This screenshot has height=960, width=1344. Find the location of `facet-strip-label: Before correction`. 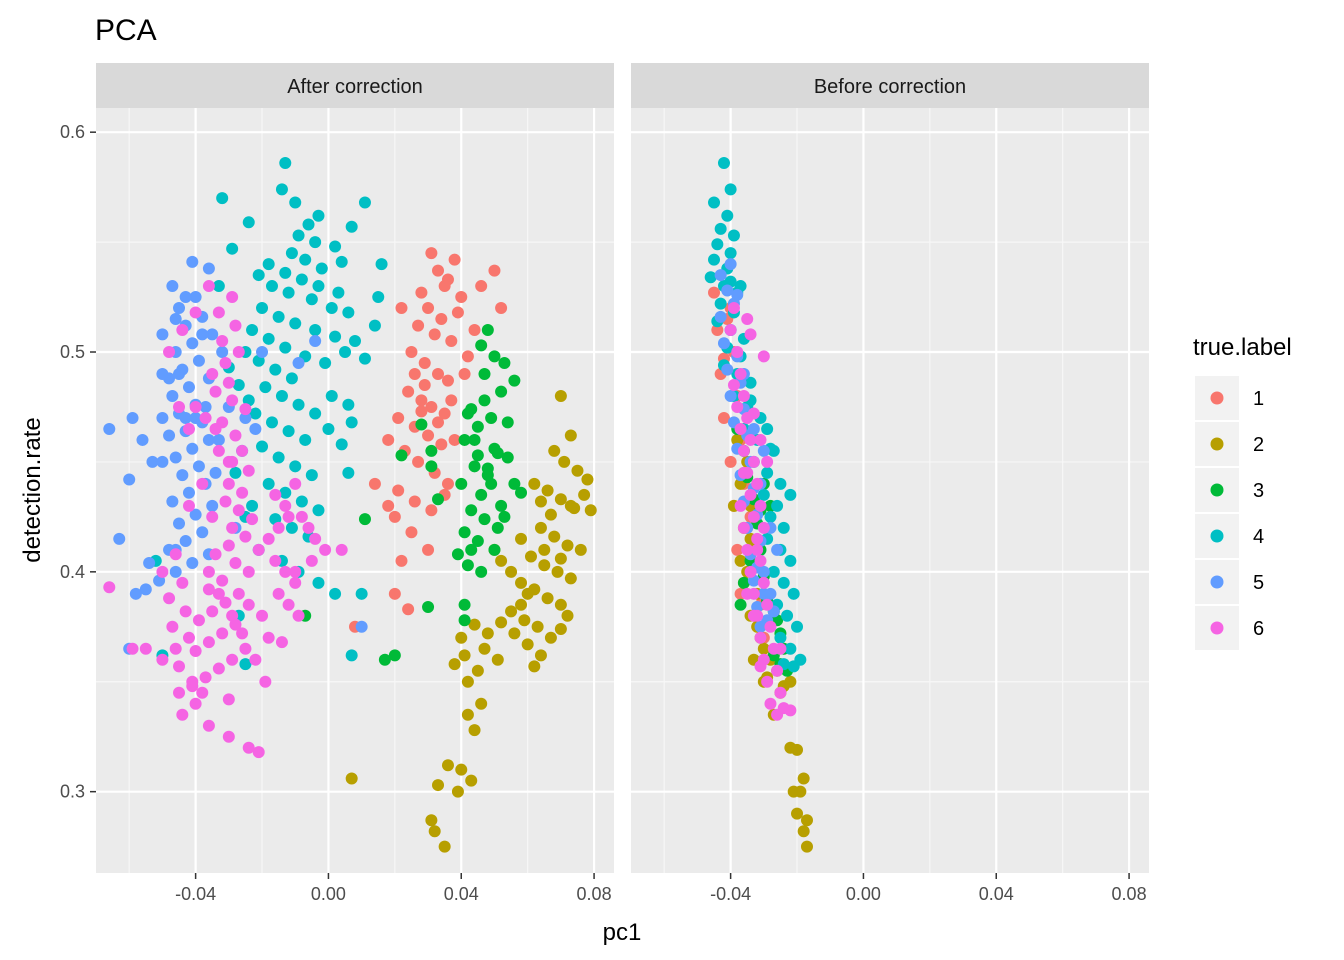

facet-strip-label: Before correction is located at coordinates (890, 87).